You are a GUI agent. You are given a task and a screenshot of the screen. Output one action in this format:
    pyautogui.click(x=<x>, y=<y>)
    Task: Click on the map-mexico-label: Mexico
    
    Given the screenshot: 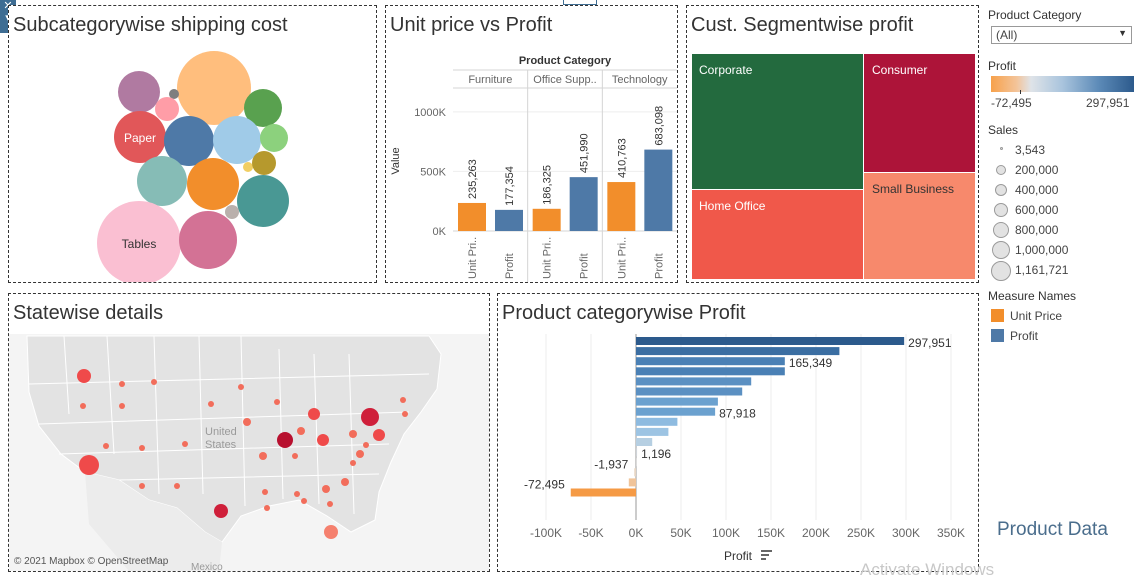 What is the action you would take?
    pyautogui.click(x=207, y=566)
    